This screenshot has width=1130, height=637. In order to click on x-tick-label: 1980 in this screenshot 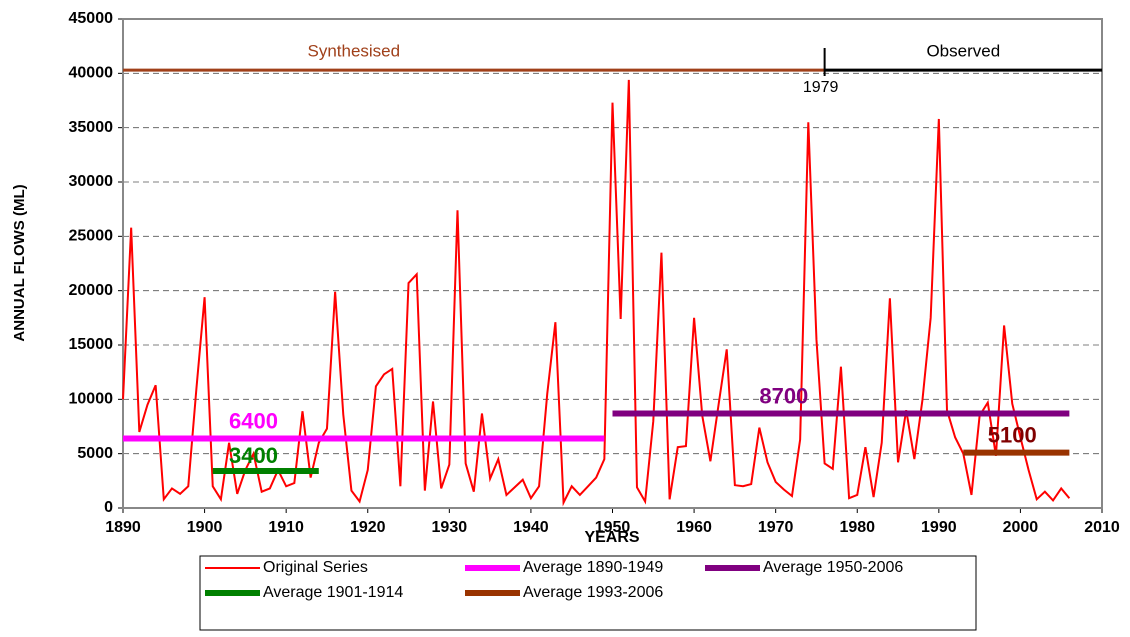, I will do `click(857, 527)`.